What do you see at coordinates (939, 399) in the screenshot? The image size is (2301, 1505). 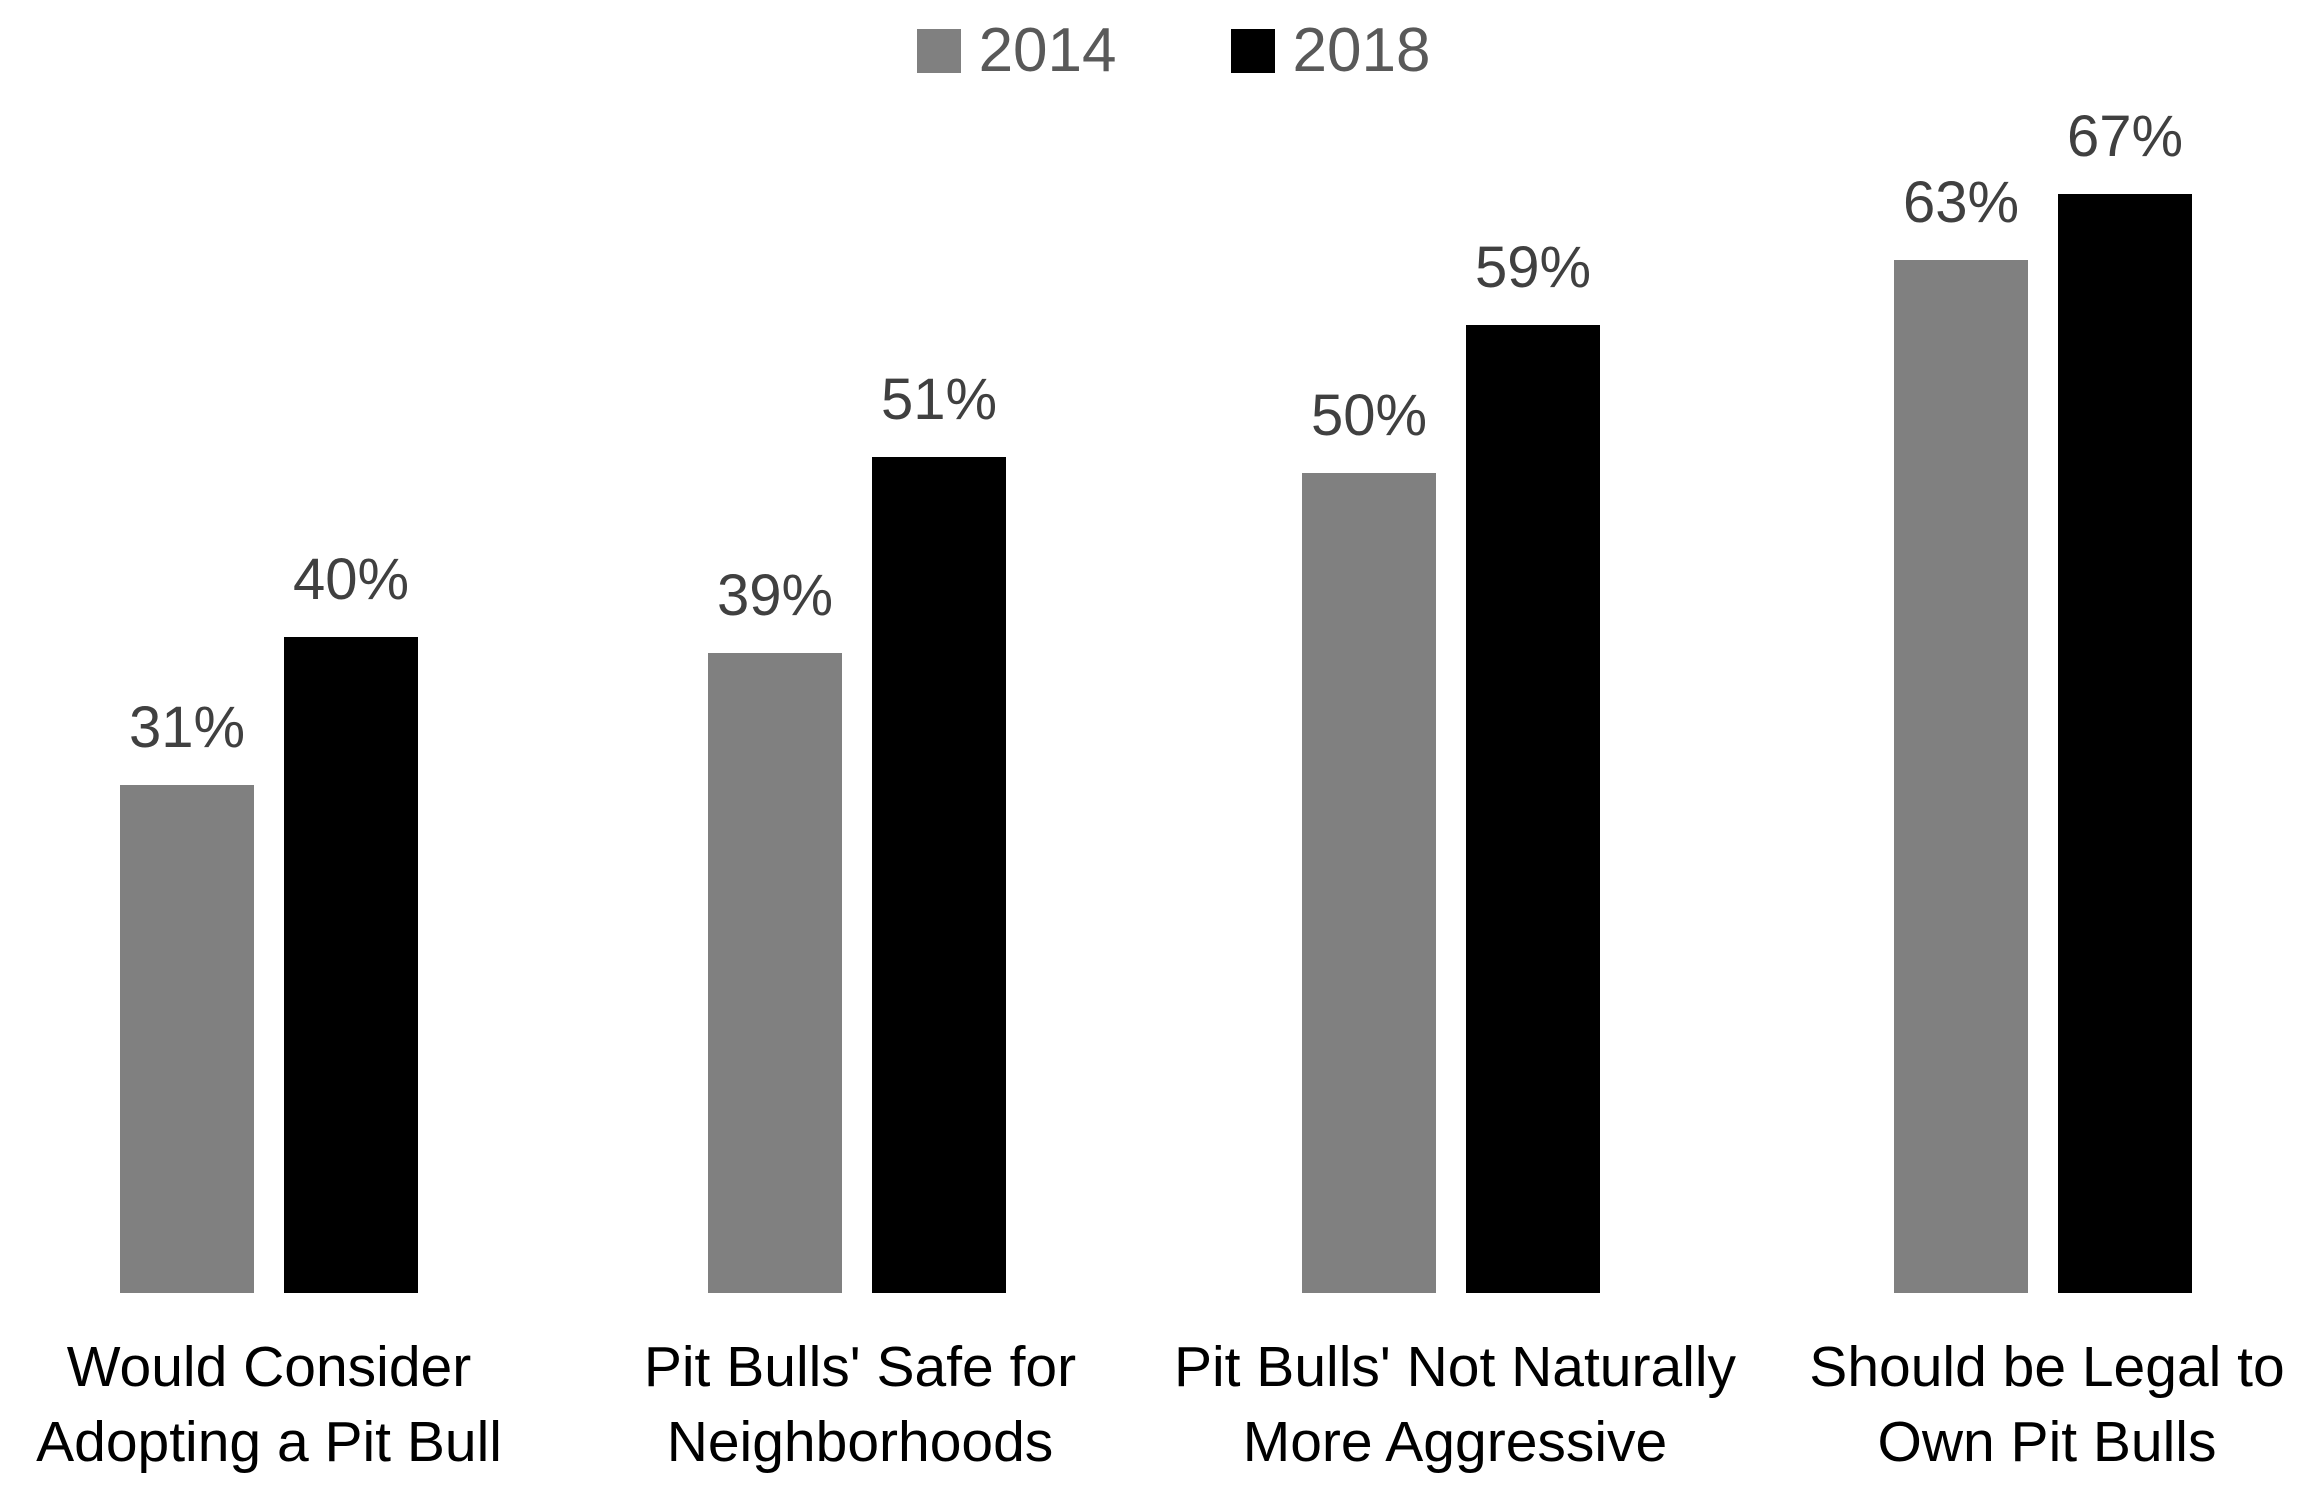 I see `value-label: 51%` at bounding box center [939, 399].